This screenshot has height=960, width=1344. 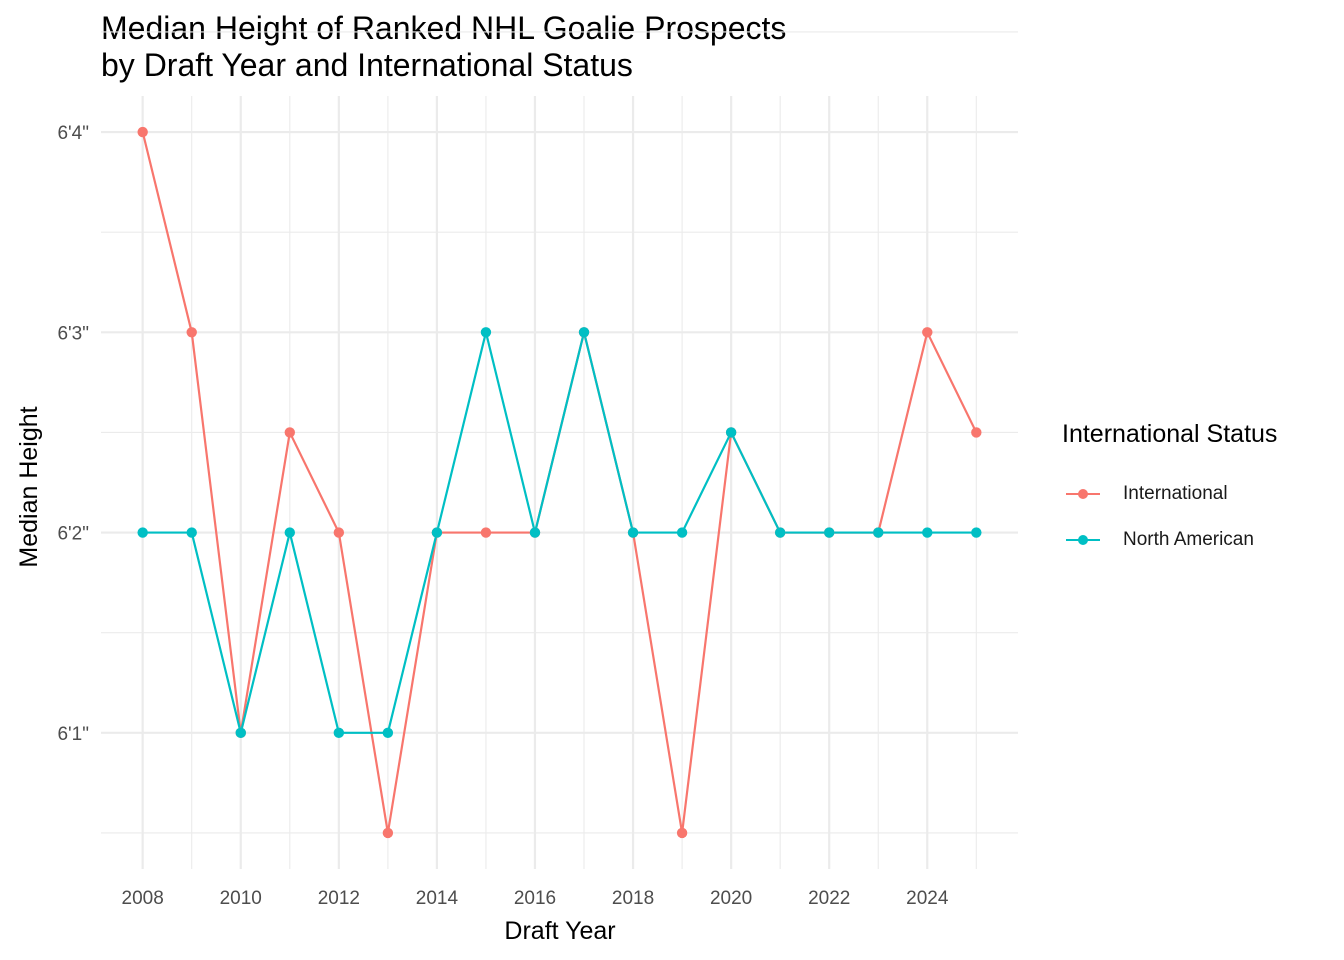 What do you see at coordinates (1175, 493) in the screenshot?
I see `legend-label-international: International` at bounding box center [1175, 493].